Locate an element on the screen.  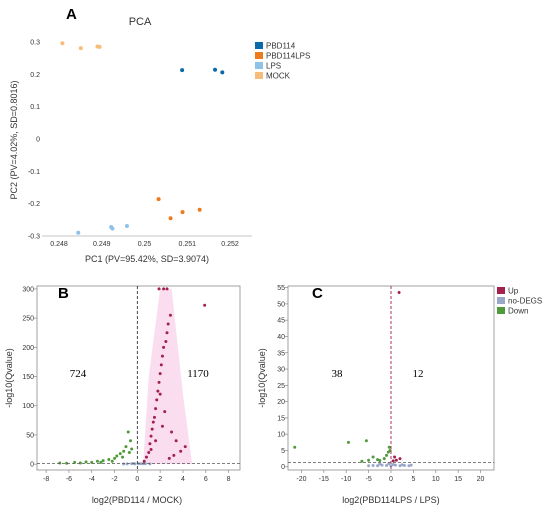
panel-b-y-tick-label: 200 is located at coordinates (28, 348).